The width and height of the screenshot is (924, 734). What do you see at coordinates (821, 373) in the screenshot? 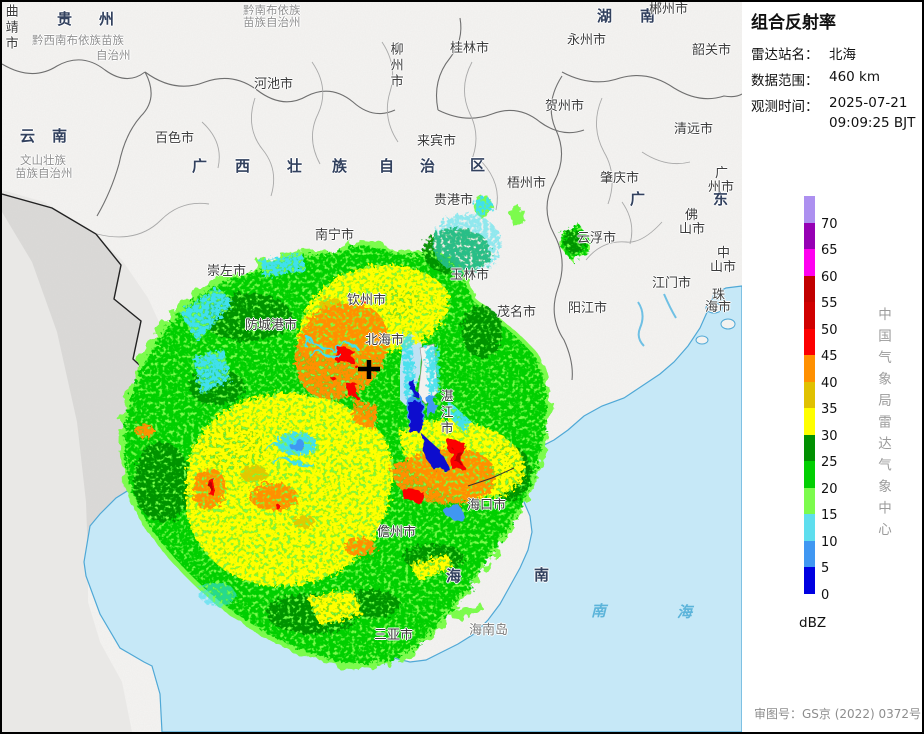
I see `legend-segment: 40` at bounding box center [821, 373].